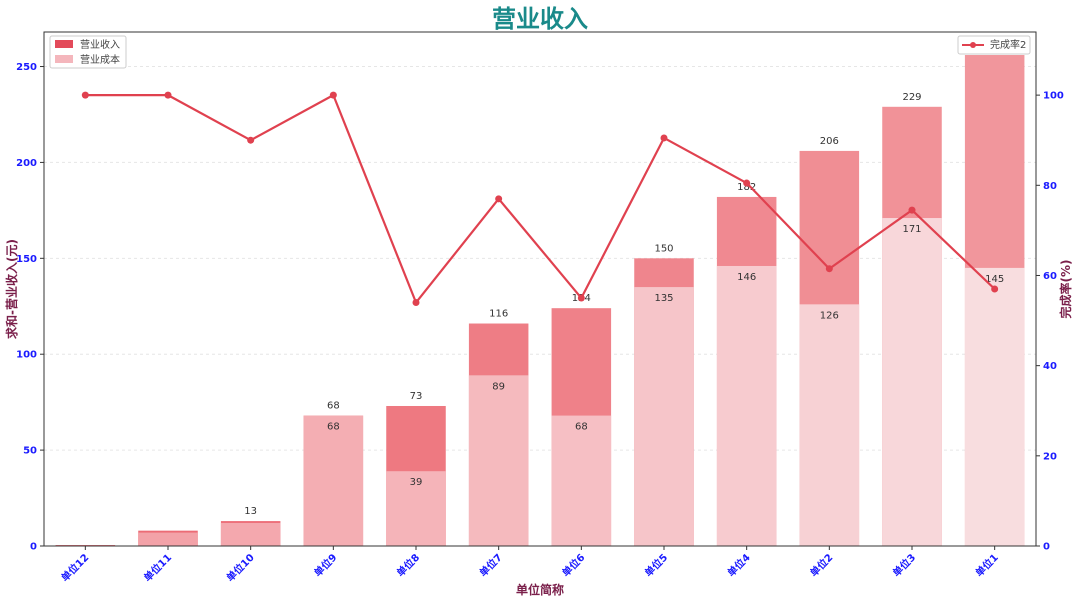 Image resolution: width=1080 pixels, height=608 pixels. What do you see at coordinates (656, 565) in the screenshot?
I see `x-tick-label: 单位5` at bounding box center [656, 565].